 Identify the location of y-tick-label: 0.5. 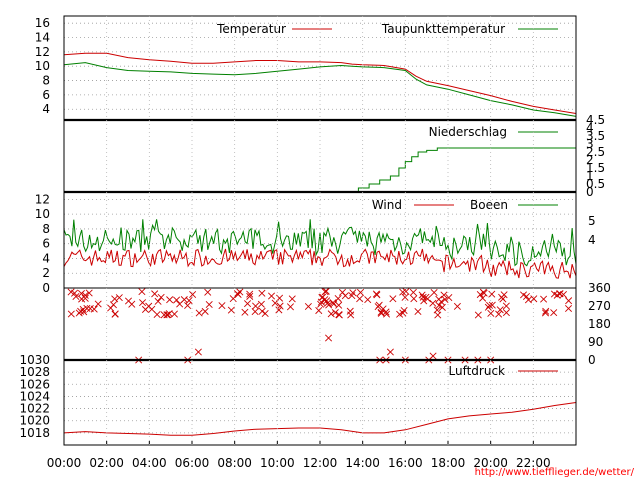
(595, 184).